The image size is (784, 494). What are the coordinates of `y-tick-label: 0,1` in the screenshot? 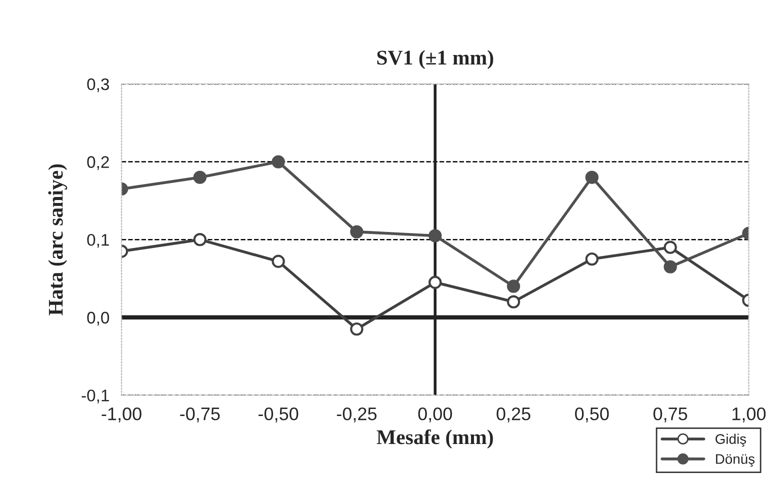 It's located at (98, 241).